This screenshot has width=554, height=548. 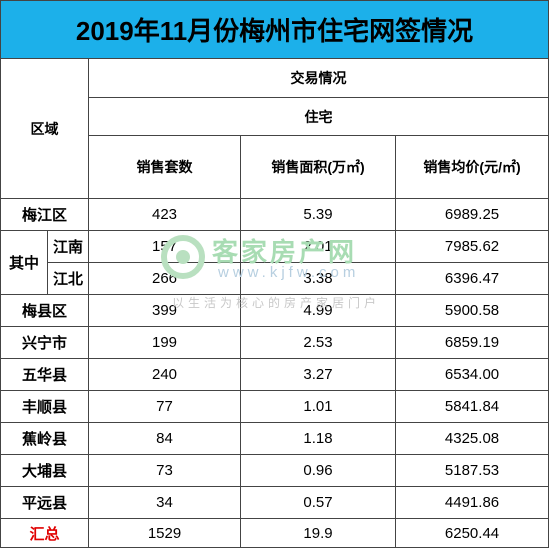 What do you see at coordinates (472, 374) in the screenshot?
I see `cell-value: 6534.00` at bounding box center [472, 374].